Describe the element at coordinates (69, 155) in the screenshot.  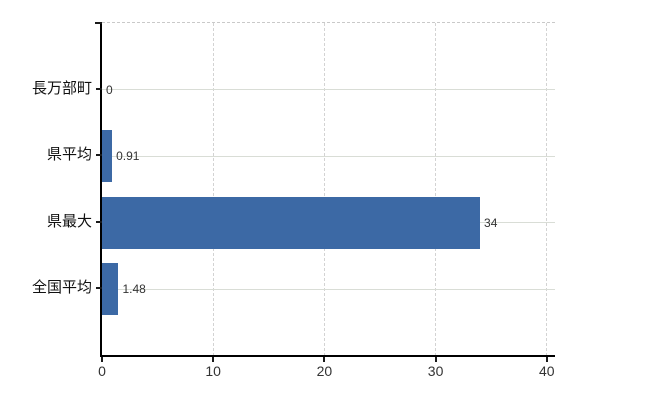
I see `category-label: 県平均` at that location.